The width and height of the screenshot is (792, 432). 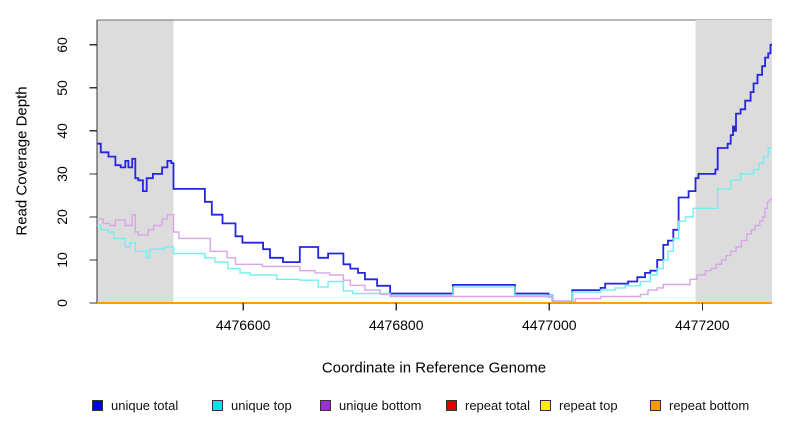 What do you see at coordinates (380, 405) in the screenshot?
I see `legend-label: unique bottom` at bounding box center [380, 405].